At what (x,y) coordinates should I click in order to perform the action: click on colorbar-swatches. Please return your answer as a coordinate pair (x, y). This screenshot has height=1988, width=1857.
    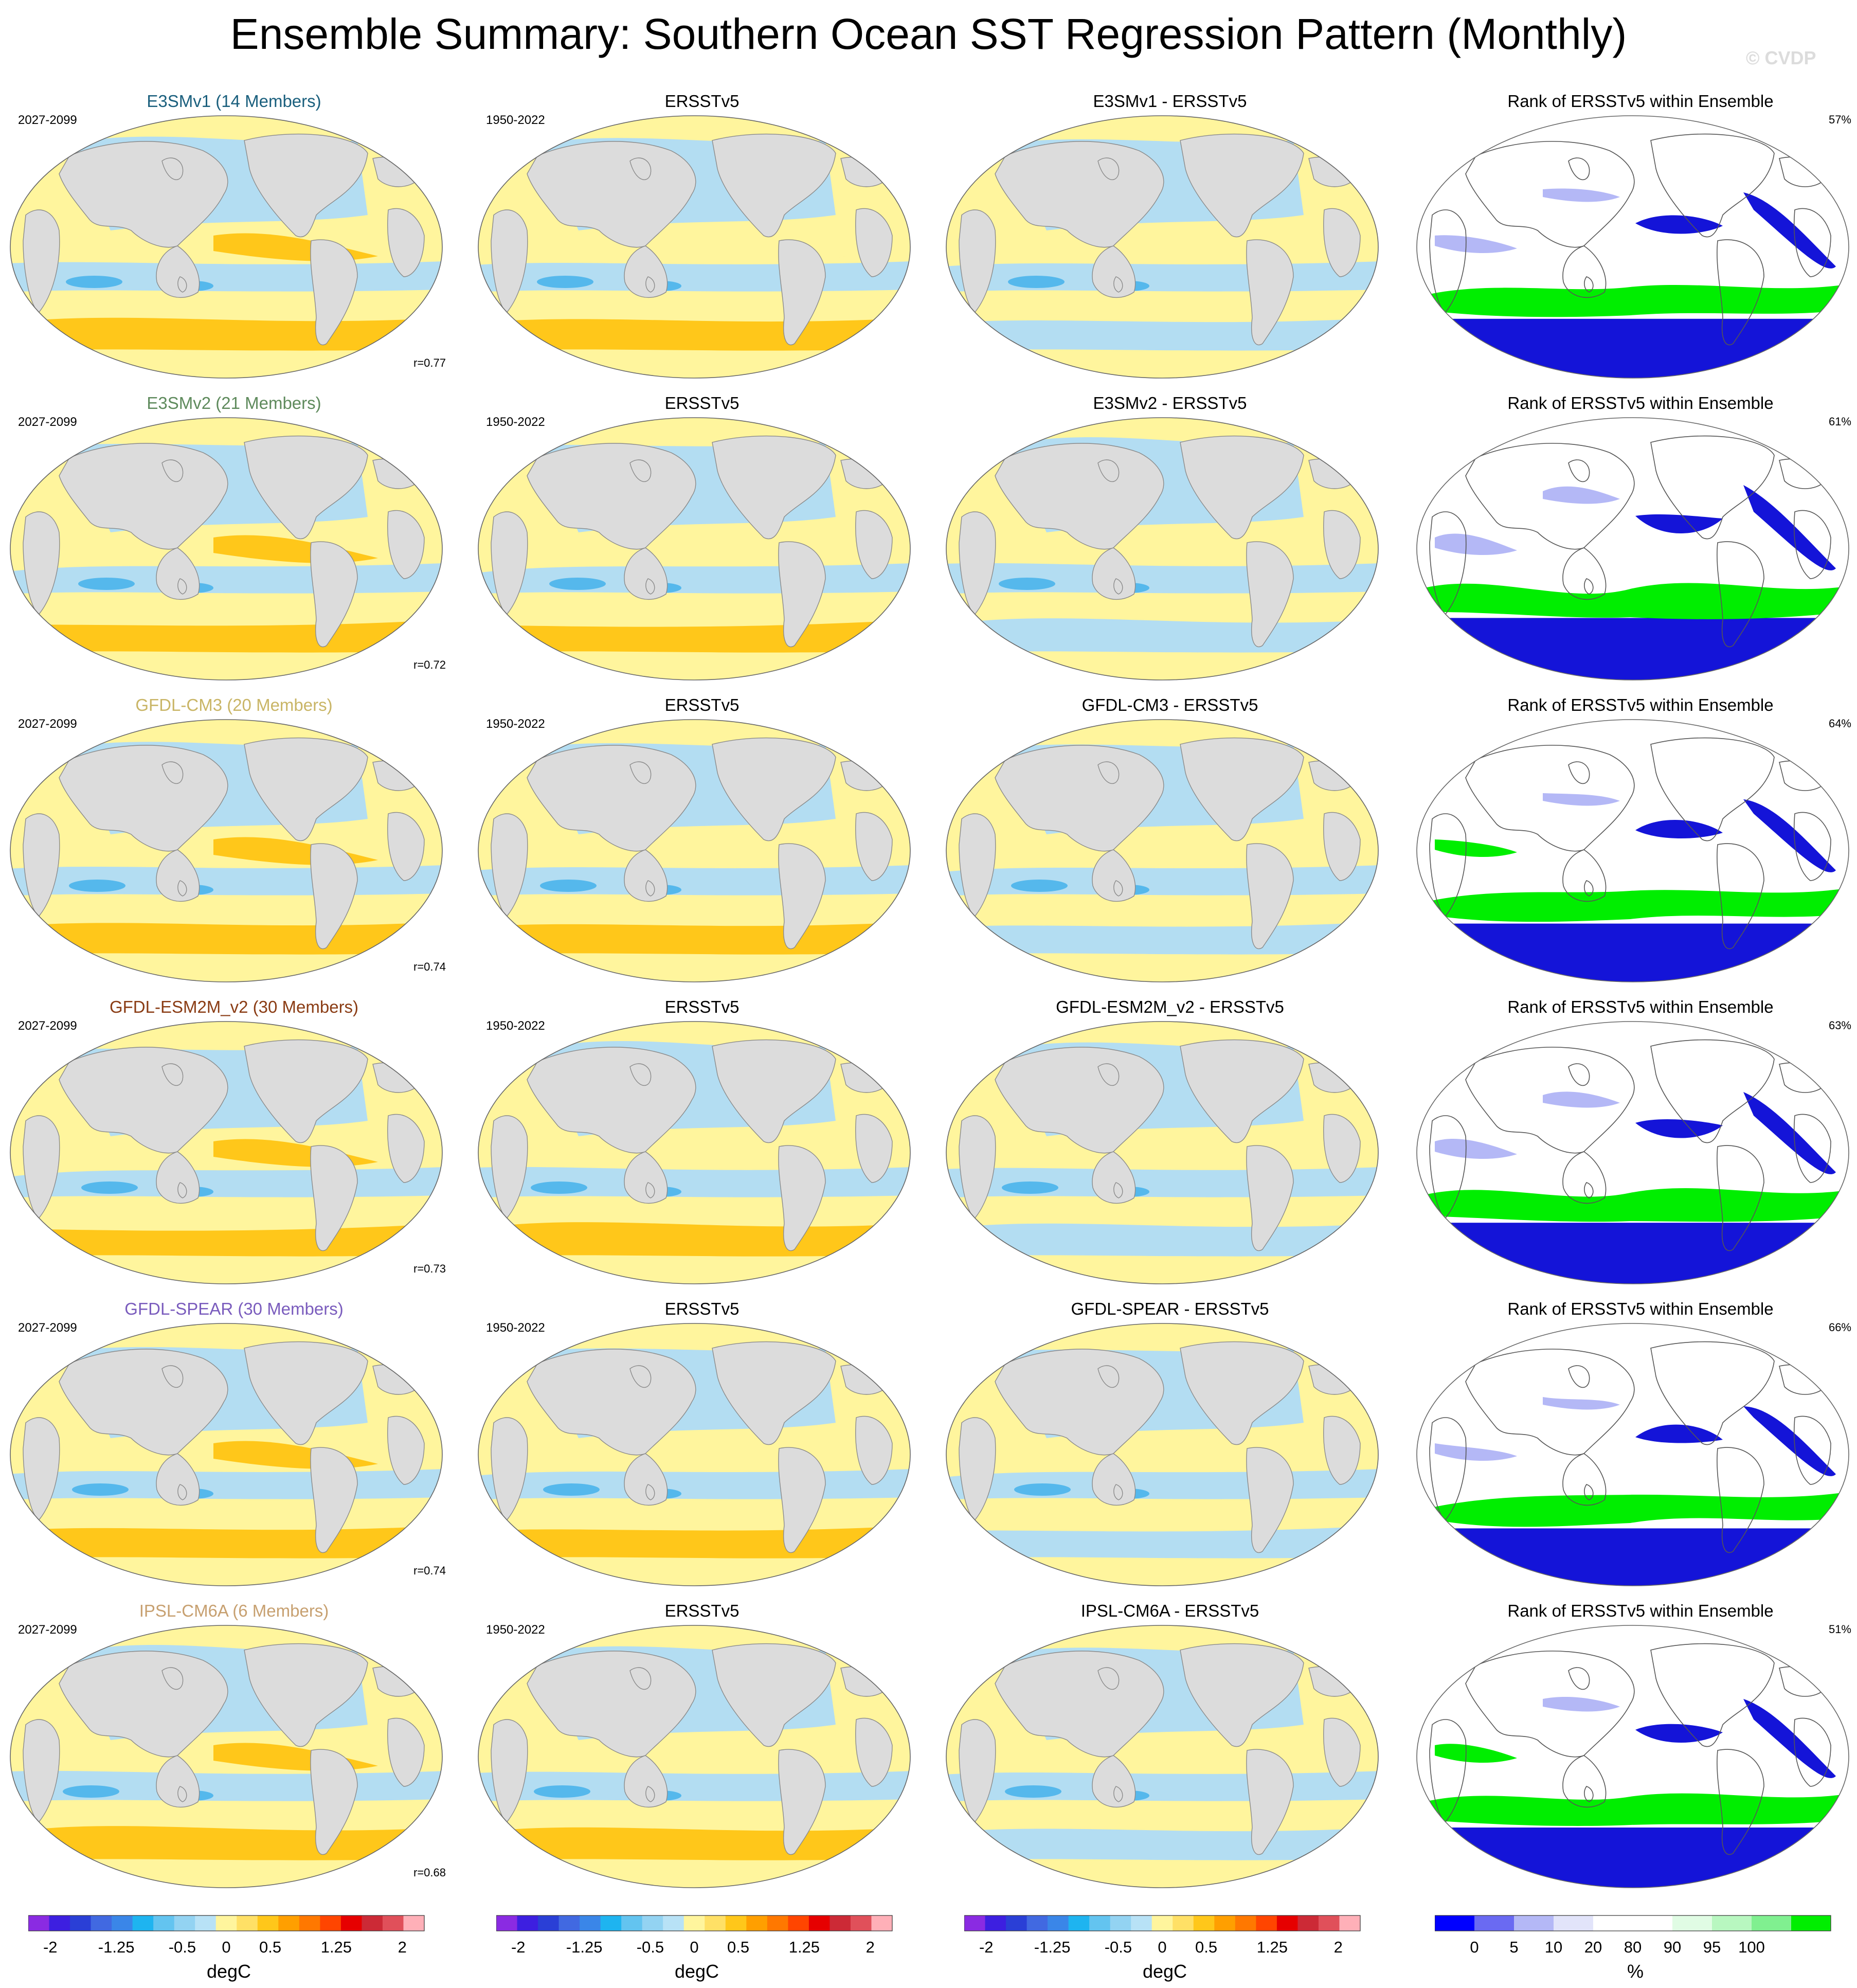
    Looking at the image, I should click on (1633, 1923).